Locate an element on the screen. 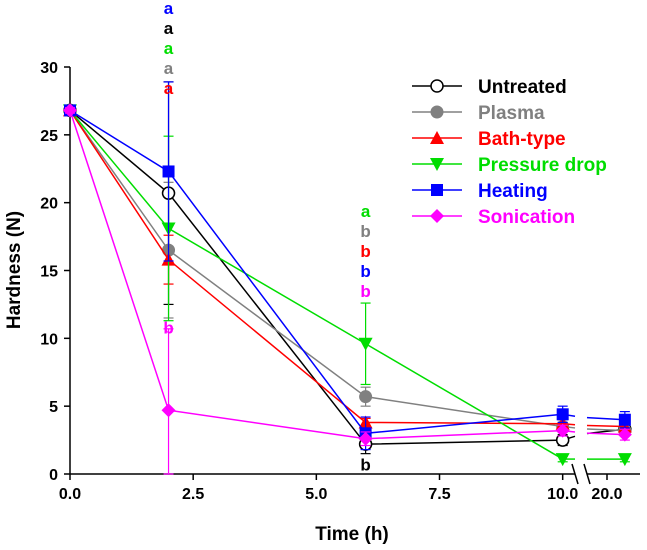 The width and height of the screenshot is (647, 550). legend-entry: Bath-type is located at coordinates (489, 139).